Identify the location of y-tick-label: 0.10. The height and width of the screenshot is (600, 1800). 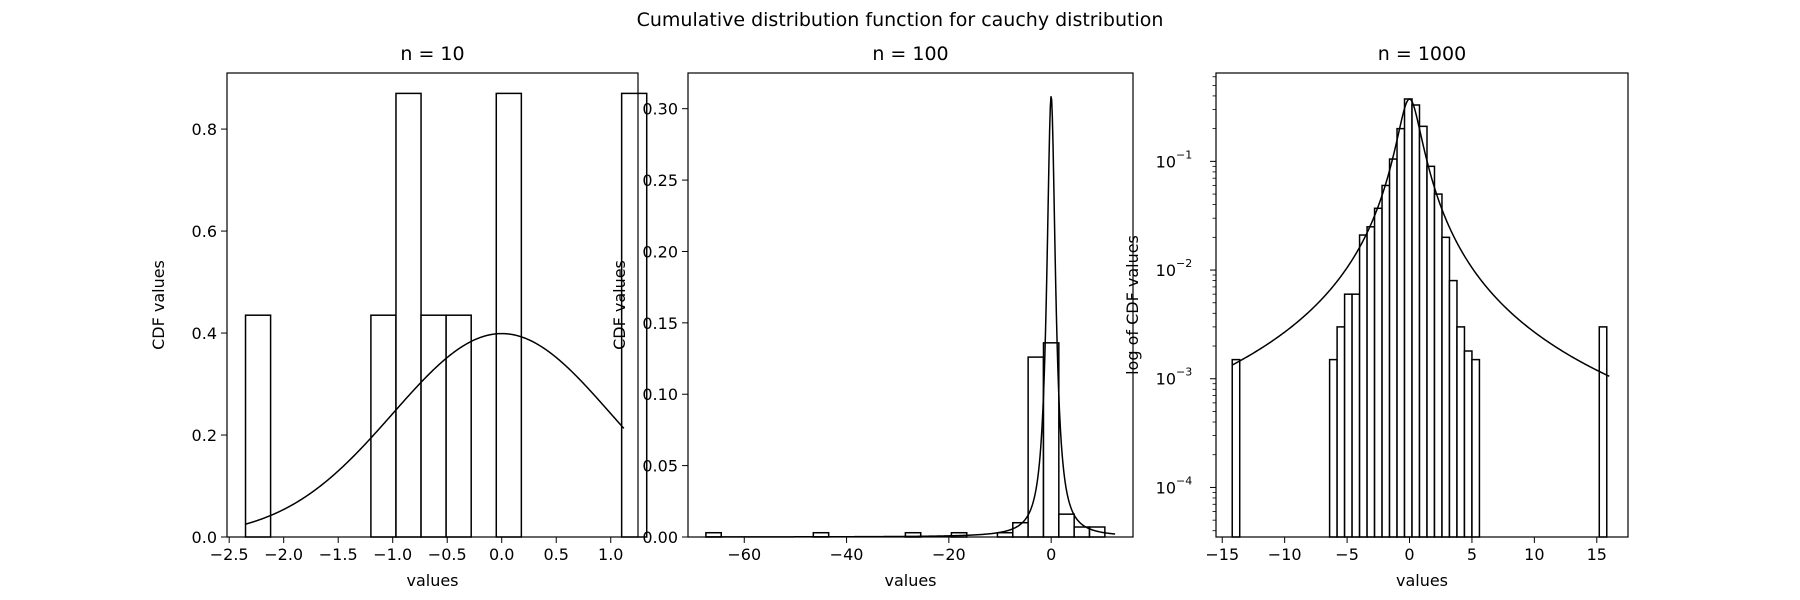
(660, 394).